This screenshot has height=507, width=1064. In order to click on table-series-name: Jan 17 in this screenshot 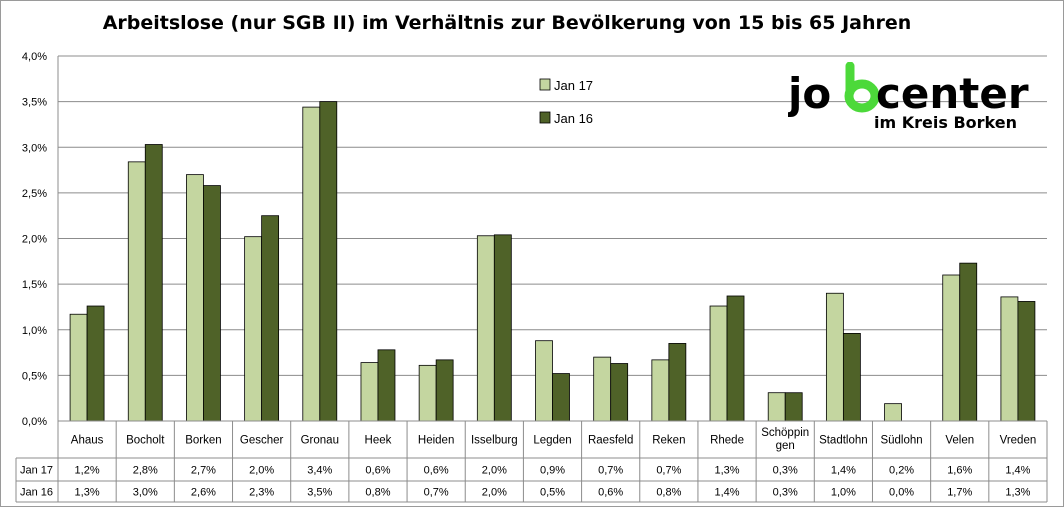, I will do `click(36, 471)`.